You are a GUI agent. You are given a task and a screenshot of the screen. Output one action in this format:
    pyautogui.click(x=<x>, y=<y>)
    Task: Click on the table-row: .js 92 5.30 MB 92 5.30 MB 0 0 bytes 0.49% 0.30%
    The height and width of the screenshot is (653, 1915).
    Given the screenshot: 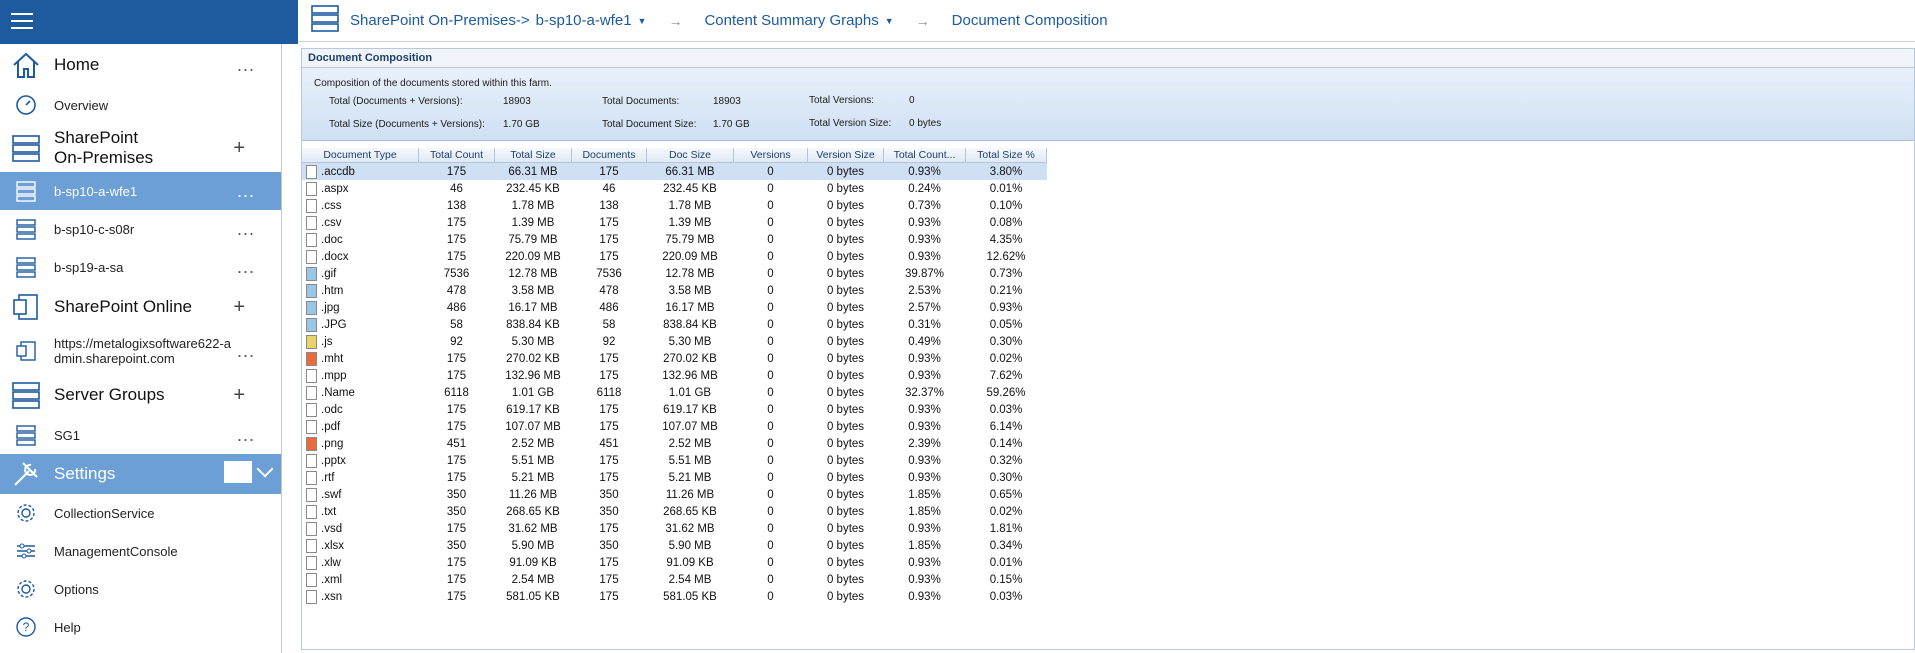 What is the action you would take?
    pyautogui.click(x=674, y=341)
    